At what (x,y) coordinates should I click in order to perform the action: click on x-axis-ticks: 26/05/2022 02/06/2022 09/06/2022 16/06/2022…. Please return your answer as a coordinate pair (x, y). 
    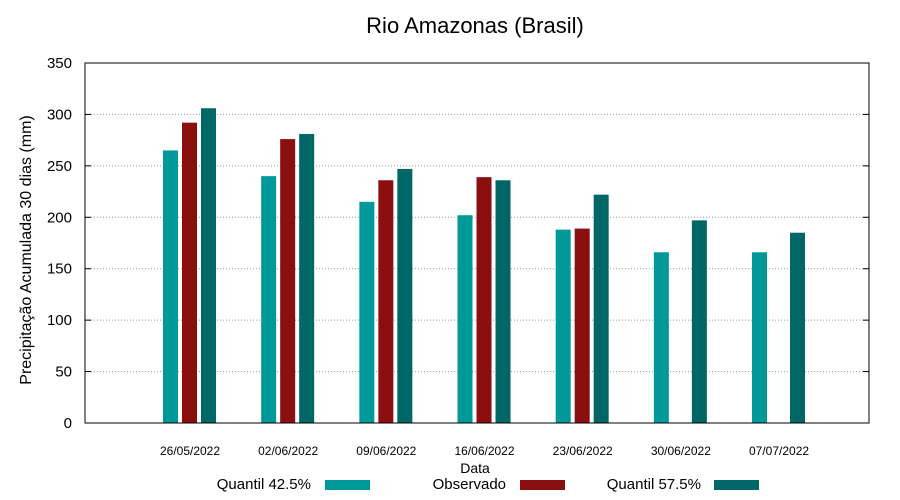
    Looking at the image, I should click on (484, 451).